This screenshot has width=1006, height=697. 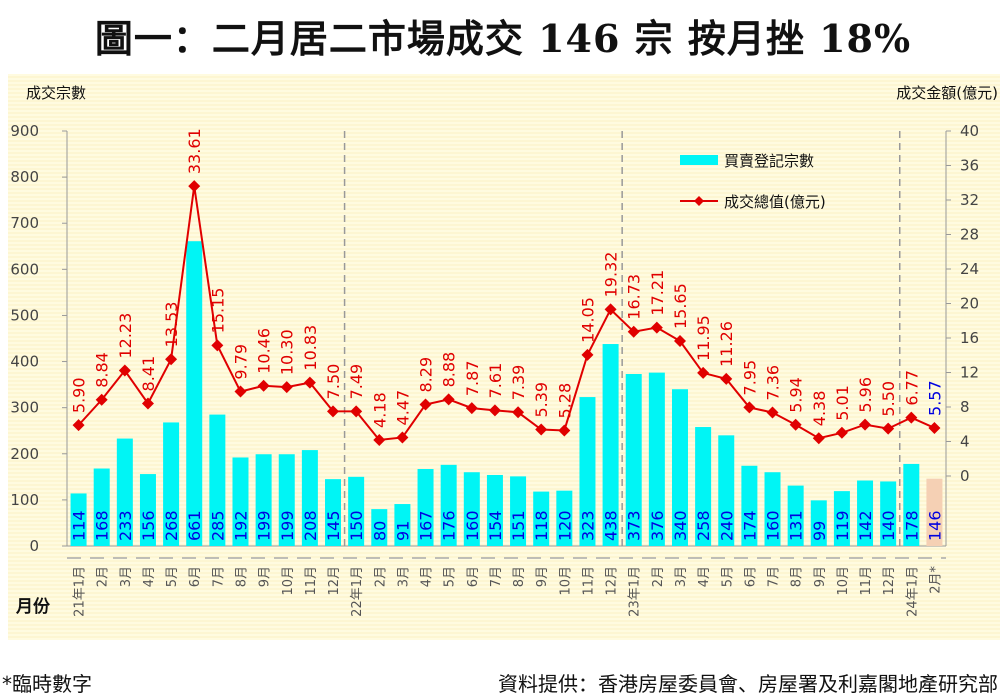 I want to click on bar-value-label: 145, so click(x=333, y=525).